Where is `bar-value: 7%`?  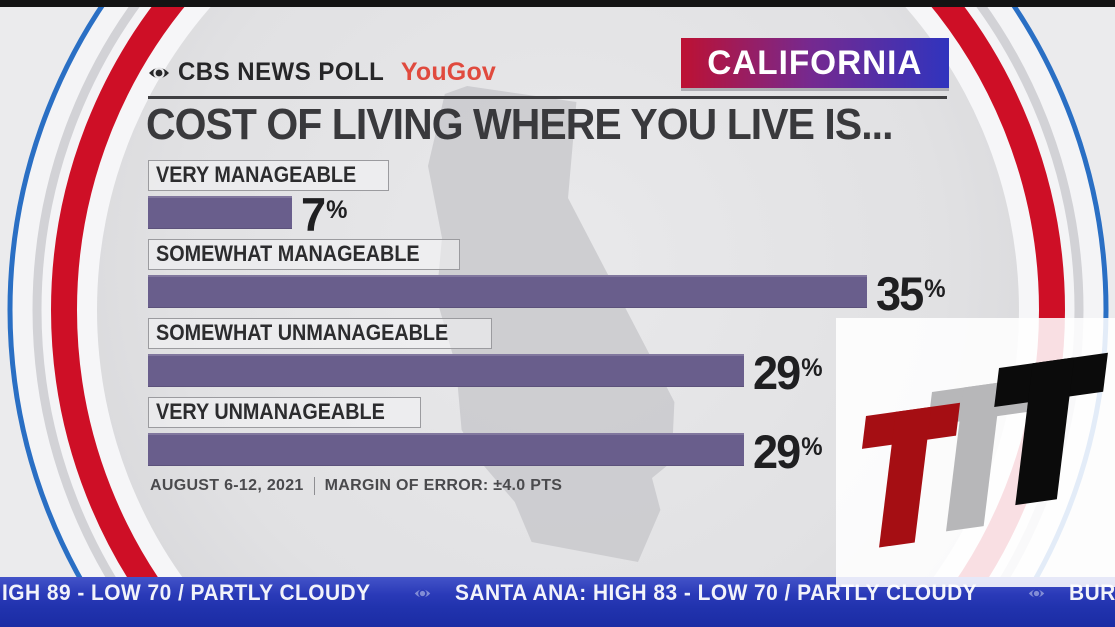
bar-value: 7% is located at coordinates (324, 214).